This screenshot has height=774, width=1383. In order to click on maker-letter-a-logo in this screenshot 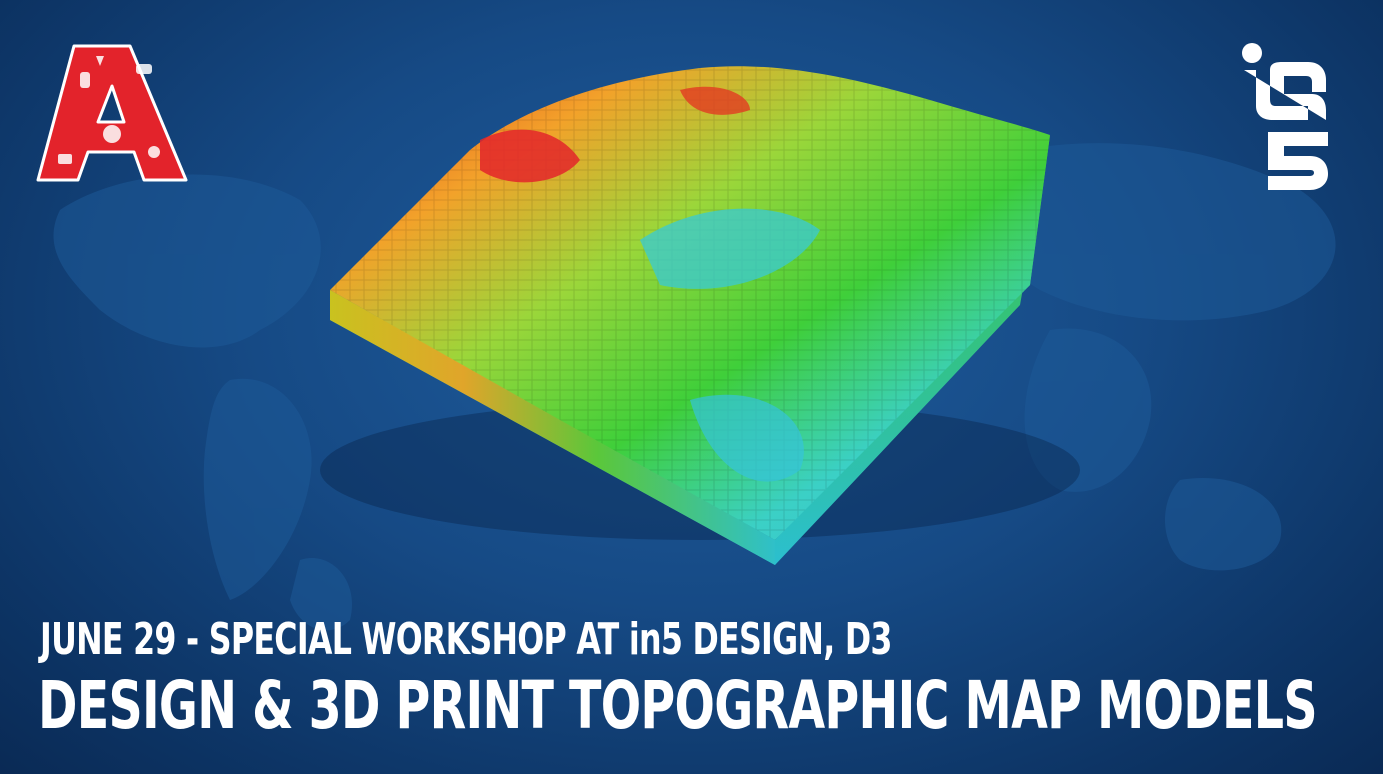, I will do `click(112, 113)`.